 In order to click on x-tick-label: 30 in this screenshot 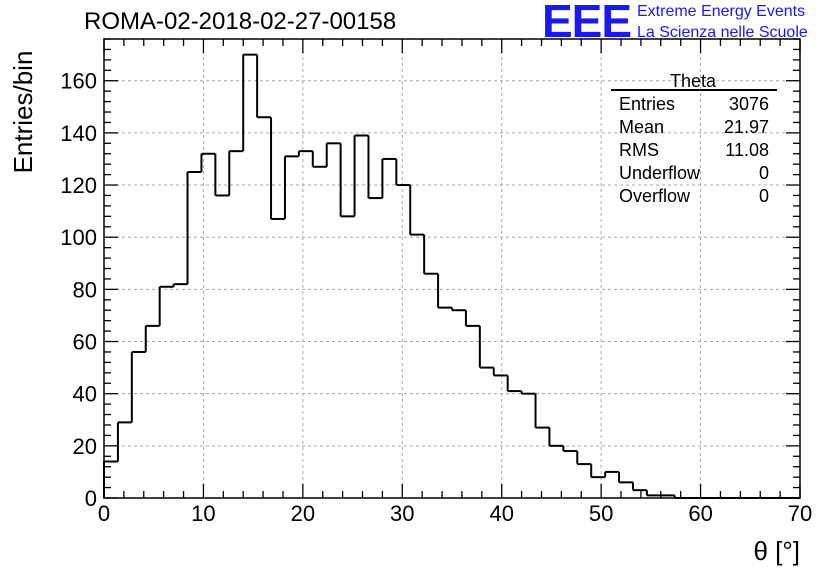, I will do `click(402, 513)`.